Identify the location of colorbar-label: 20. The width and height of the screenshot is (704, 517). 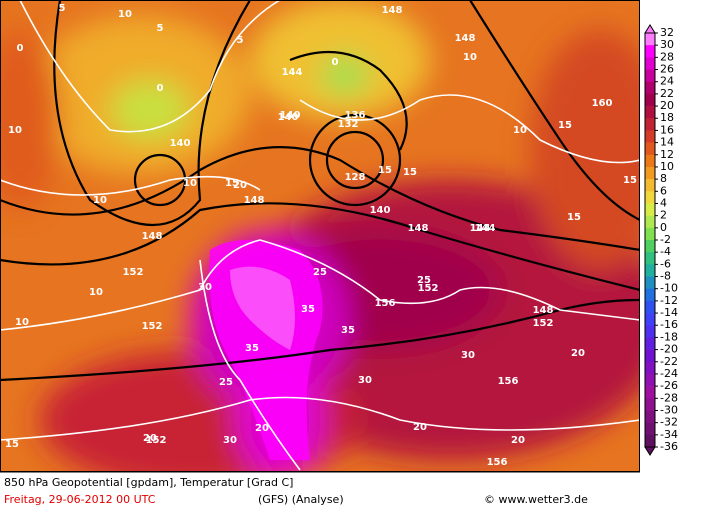
(667, 105).